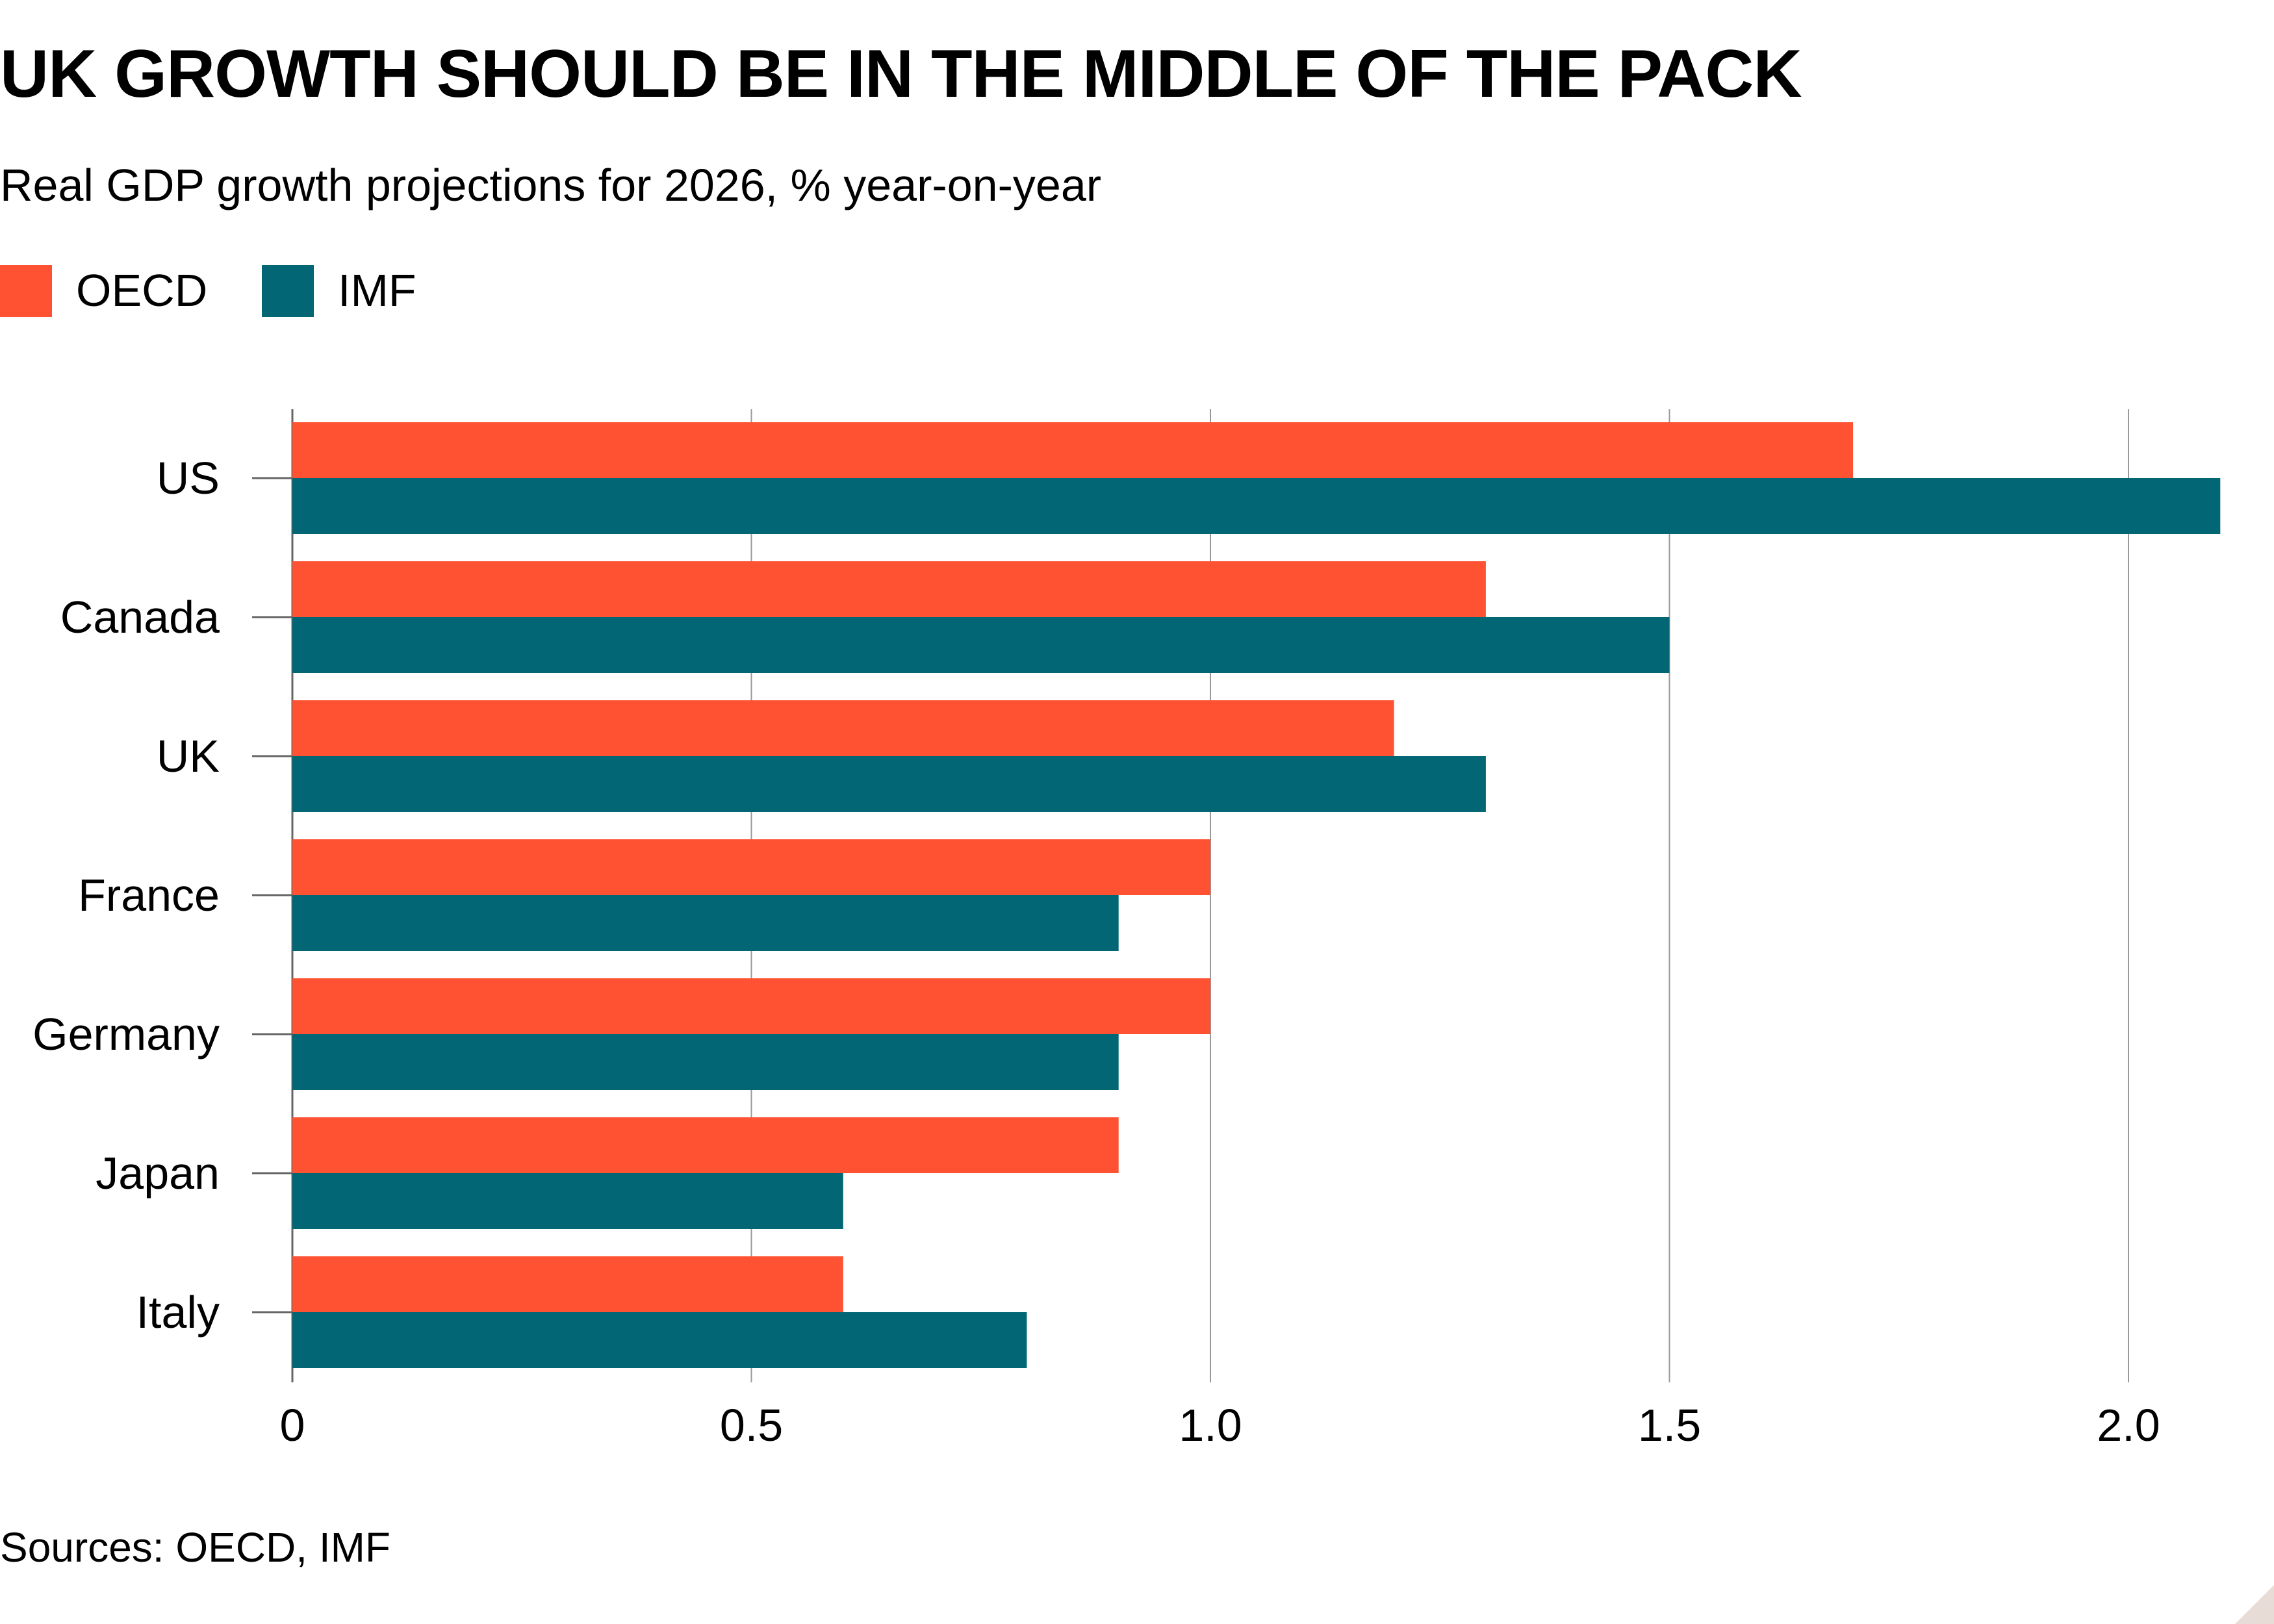 The image size is (2274, 1624). I want to click on x-tick-labels: 0 0.5 1.0 1.5 2.0, so click(1220, 1425).